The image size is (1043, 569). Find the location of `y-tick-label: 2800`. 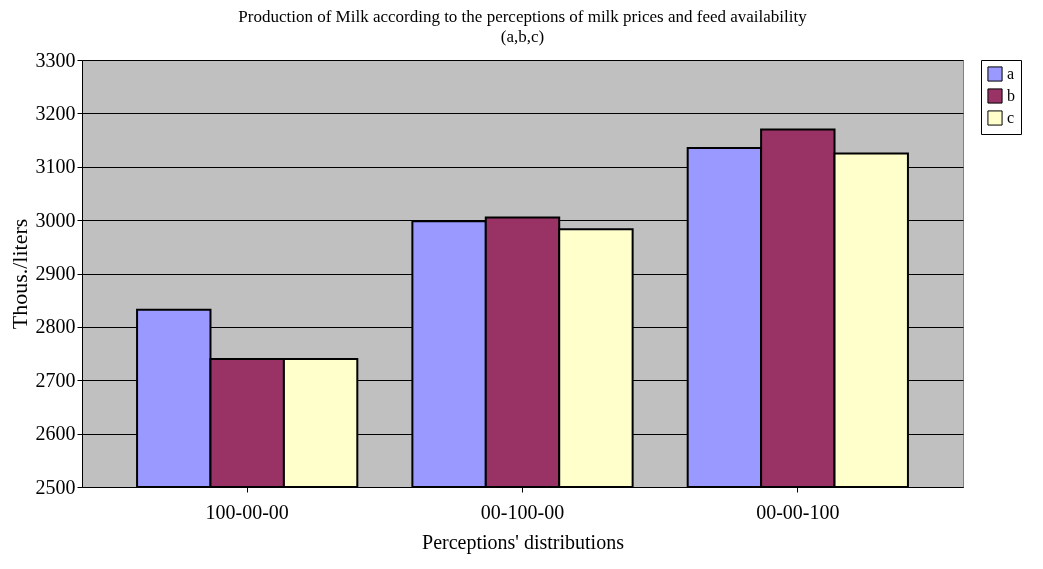

y-tick-label: 2800 is located at coordinates (55, 326).